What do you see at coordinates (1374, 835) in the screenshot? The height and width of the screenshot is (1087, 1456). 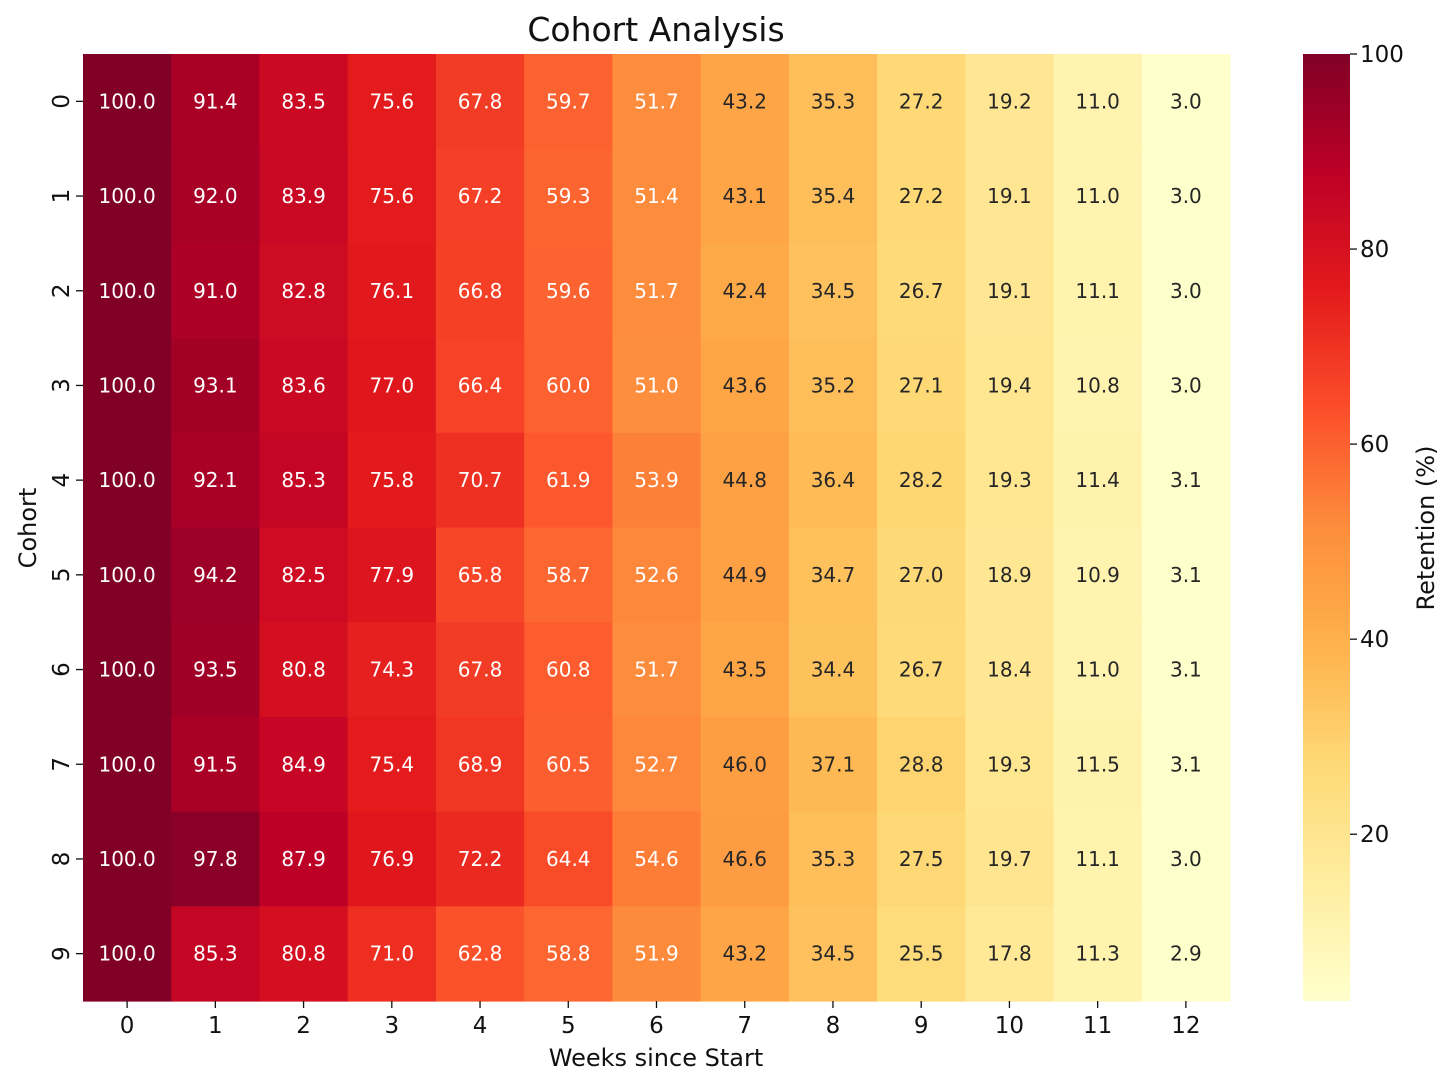 I see `colorbar-tick-label: 20` at bounding box center [1374, 835].